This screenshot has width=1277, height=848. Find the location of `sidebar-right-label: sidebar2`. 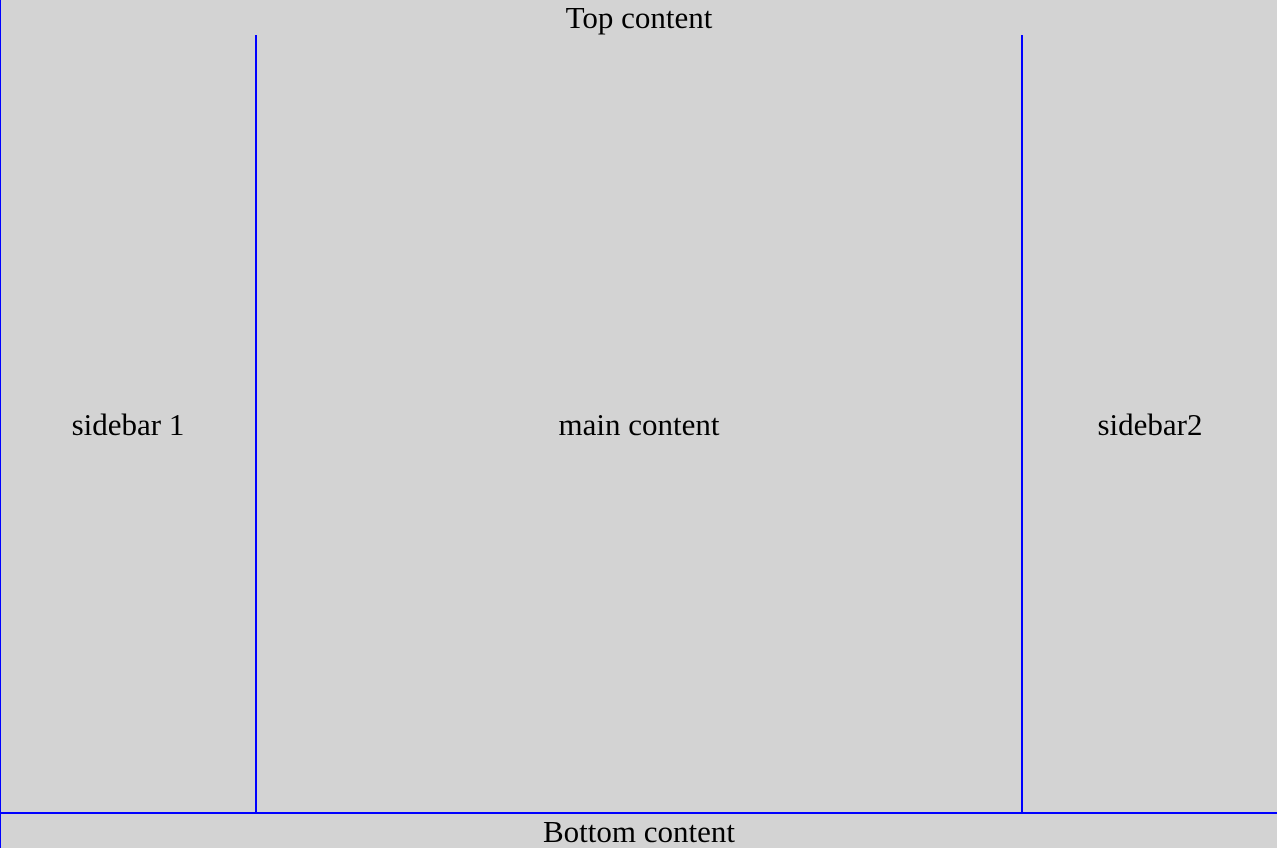

sidebar-right-label: sidebar2 is located at coordinates (1150, 424).